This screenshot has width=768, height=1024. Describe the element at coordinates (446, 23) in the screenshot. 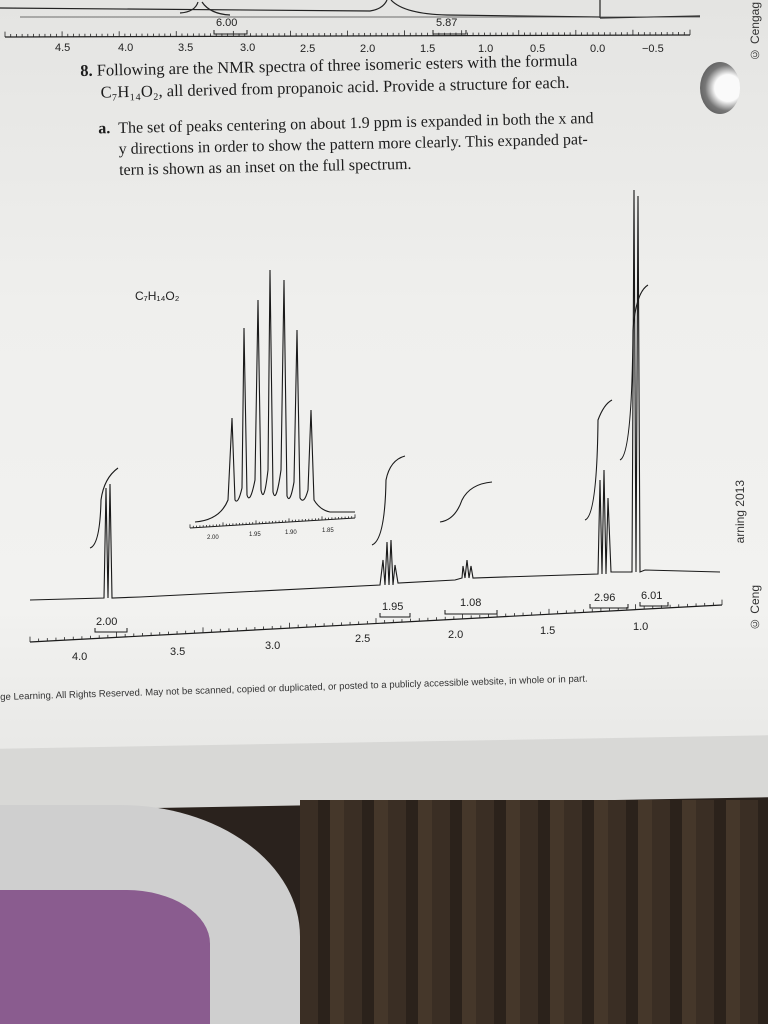

I see `integral-label: 5.87` at that location.